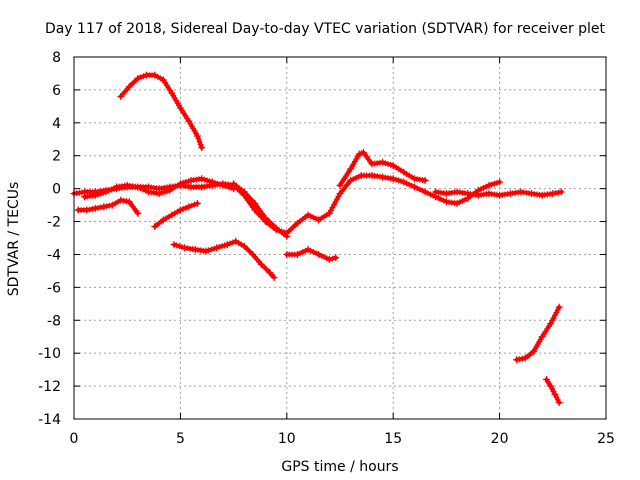 The height and width of the screenshot is (480, 640). I want to click on y-axis-title: SDTVAR / TECUs, so click(14, 239).